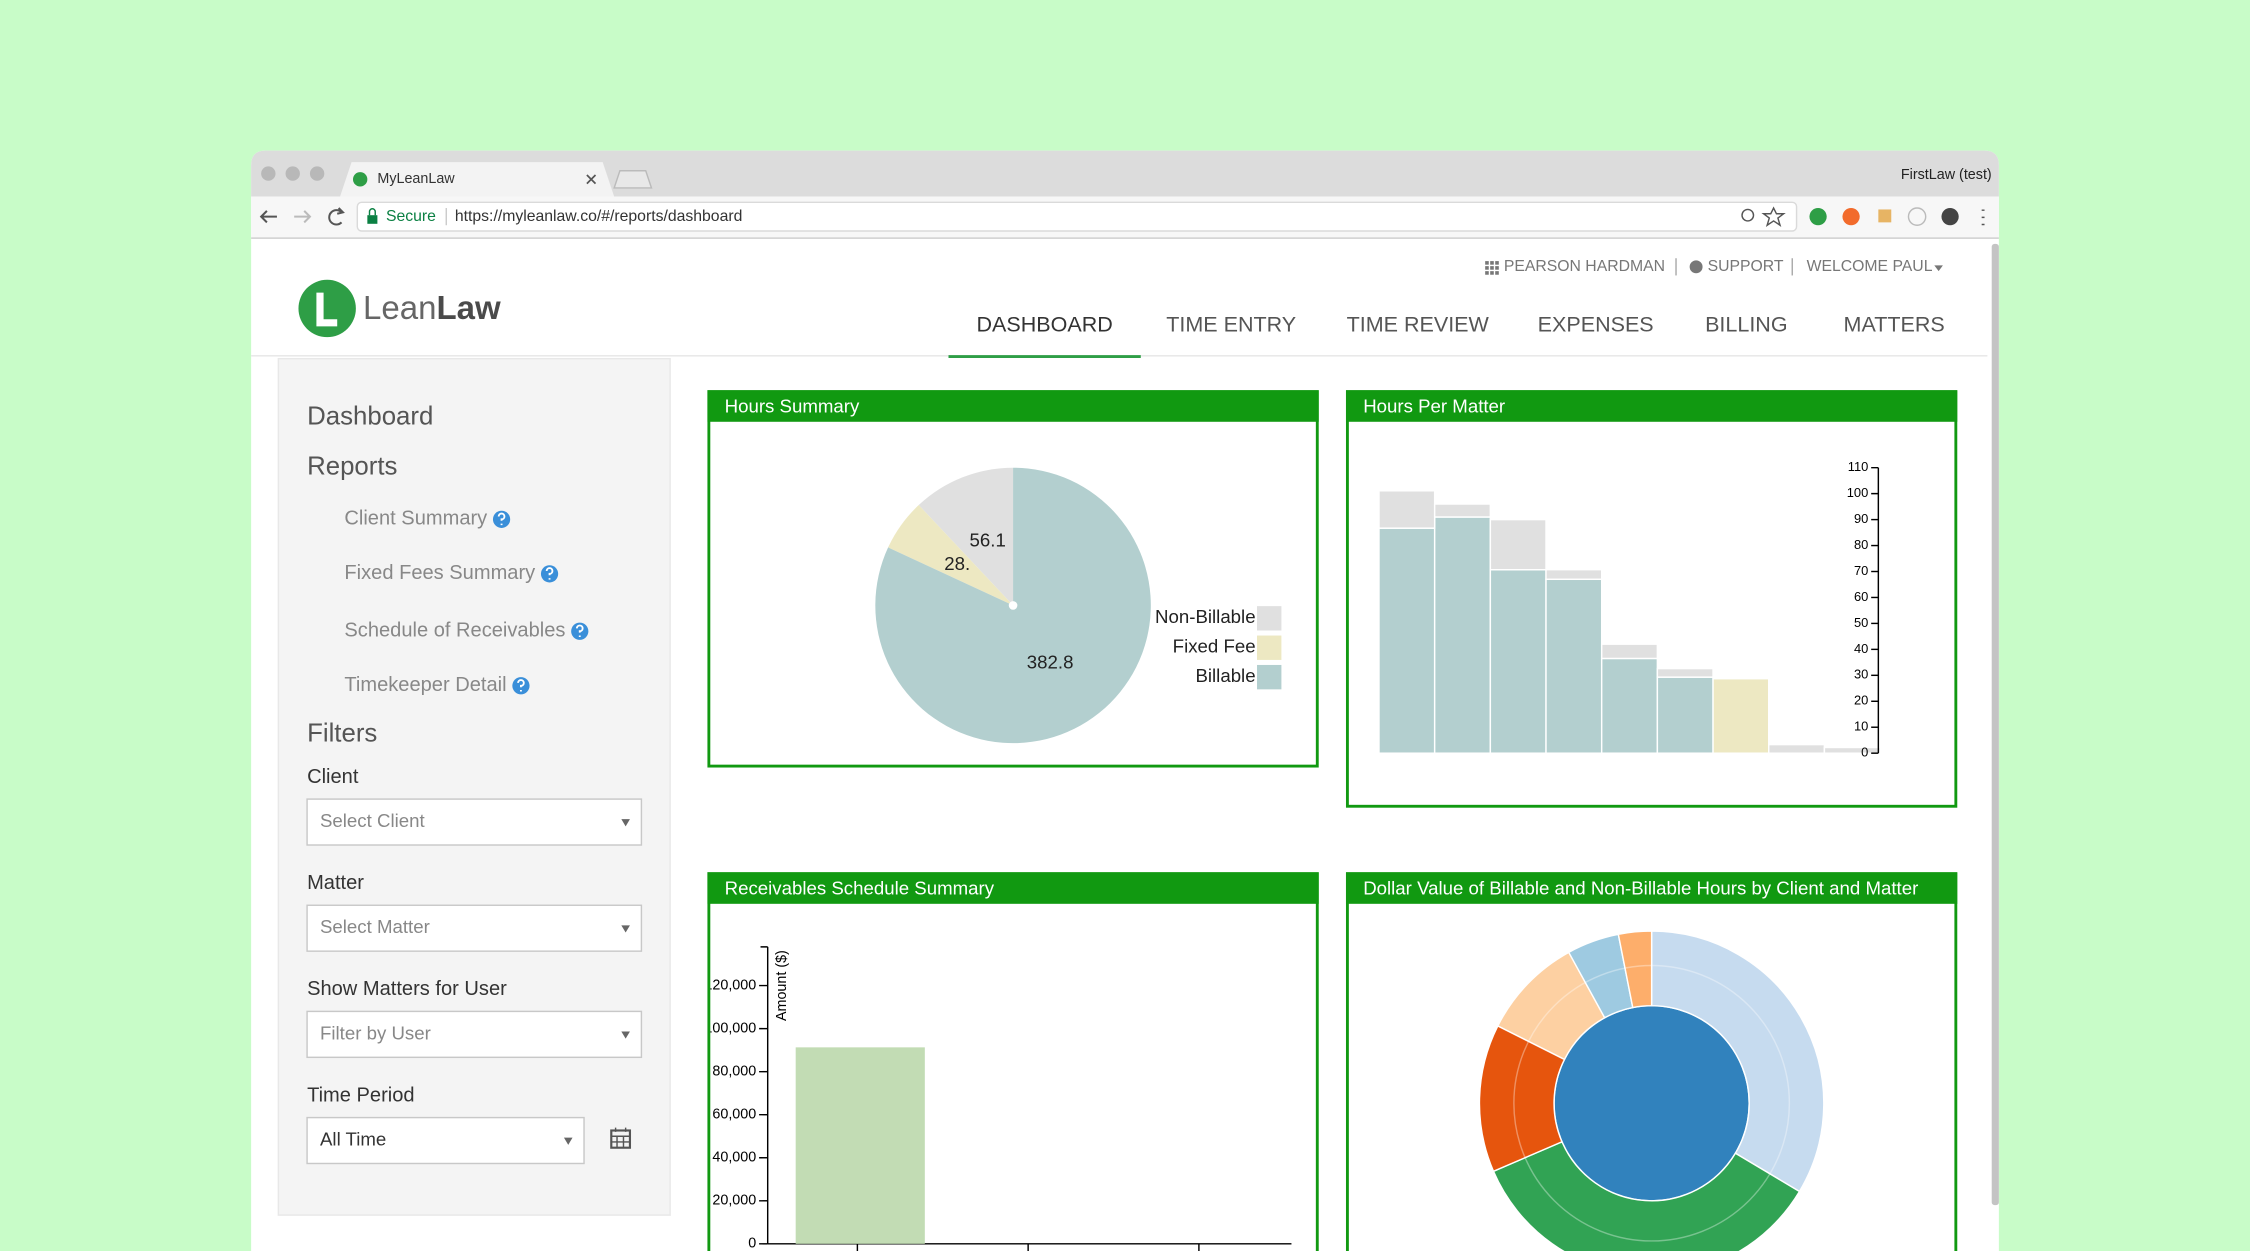  What do you see at coordinates (598, 216) in the screenshot?
I see `url: https://myleanlaw.co/#/reports/dashboard` at bounding box center [598, 216].